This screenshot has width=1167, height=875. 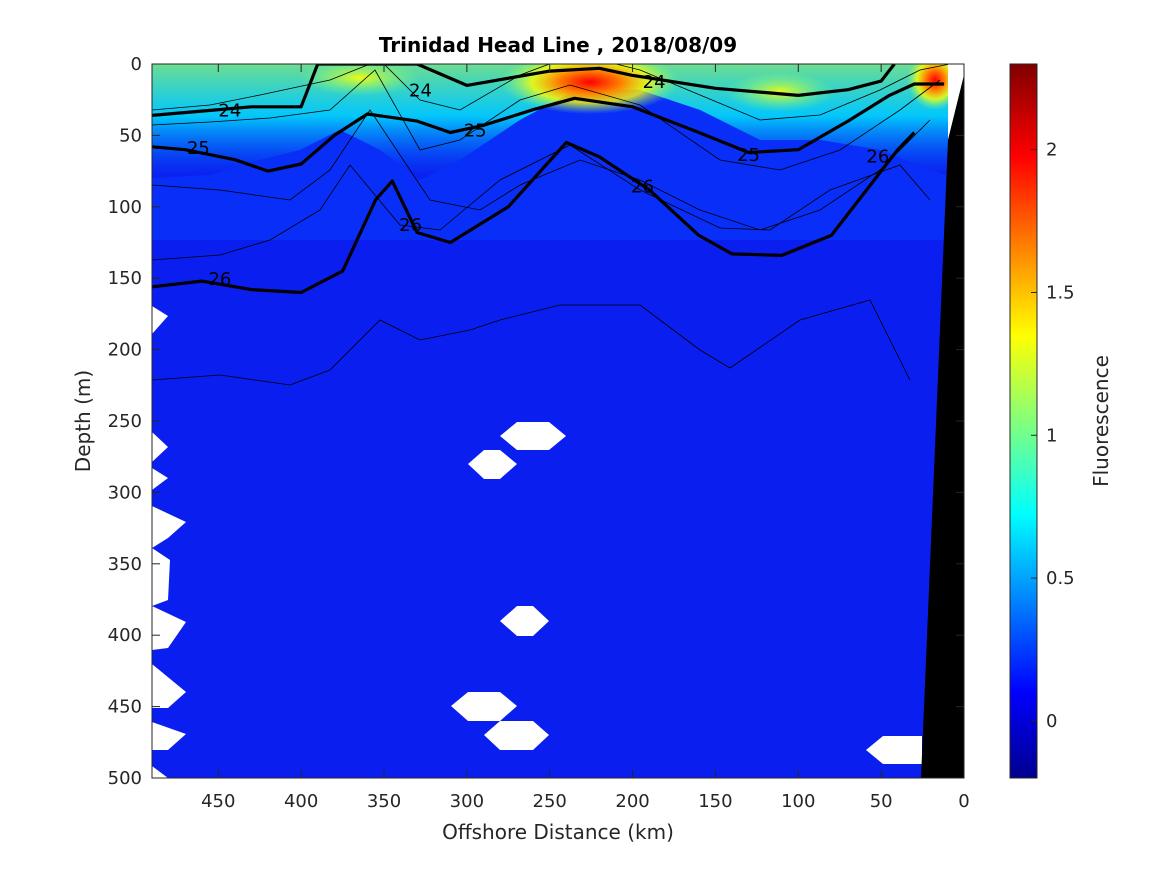 I want to click on colorbar-tick-label: 0, so click(x=1051, y=721).